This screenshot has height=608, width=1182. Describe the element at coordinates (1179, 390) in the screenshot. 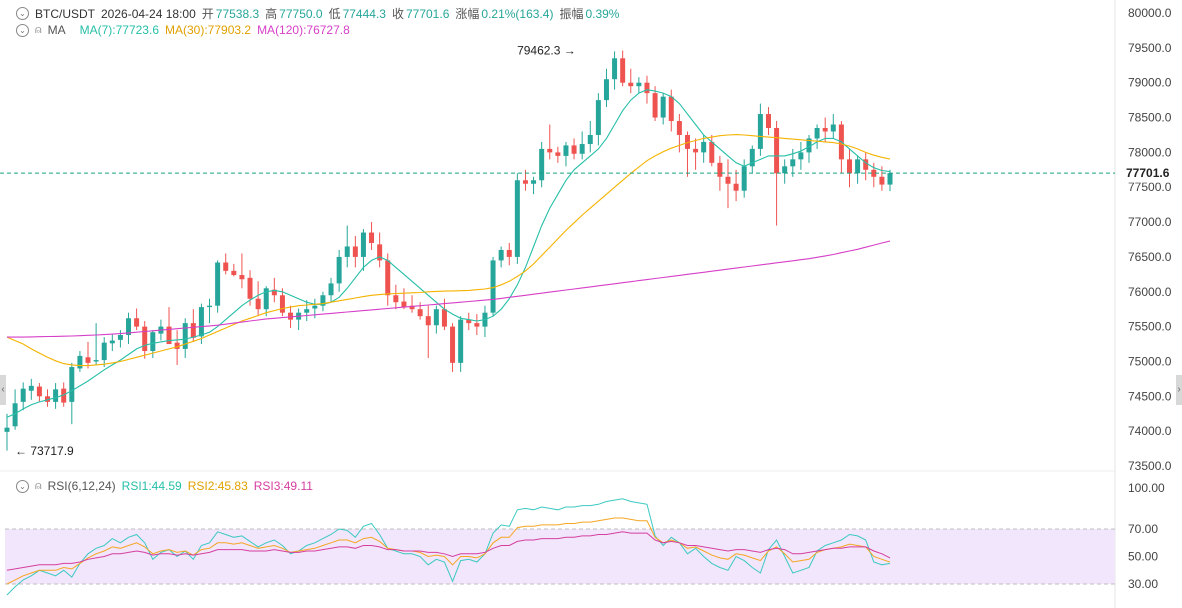

I see `scroll-right-handle: ›` at that location.